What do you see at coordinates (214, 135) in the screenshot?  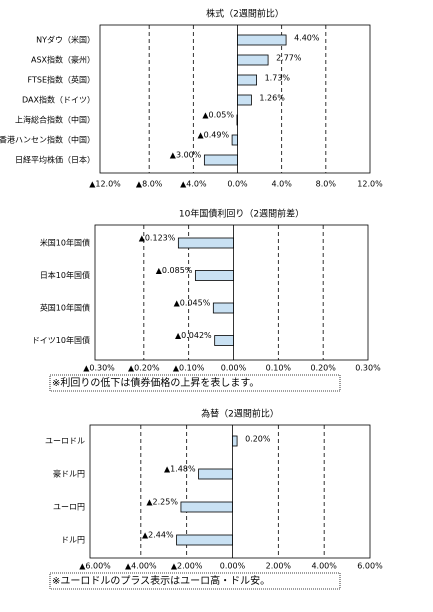 I see `value-label: ▲0.49%` at bounding box center [214, 135].